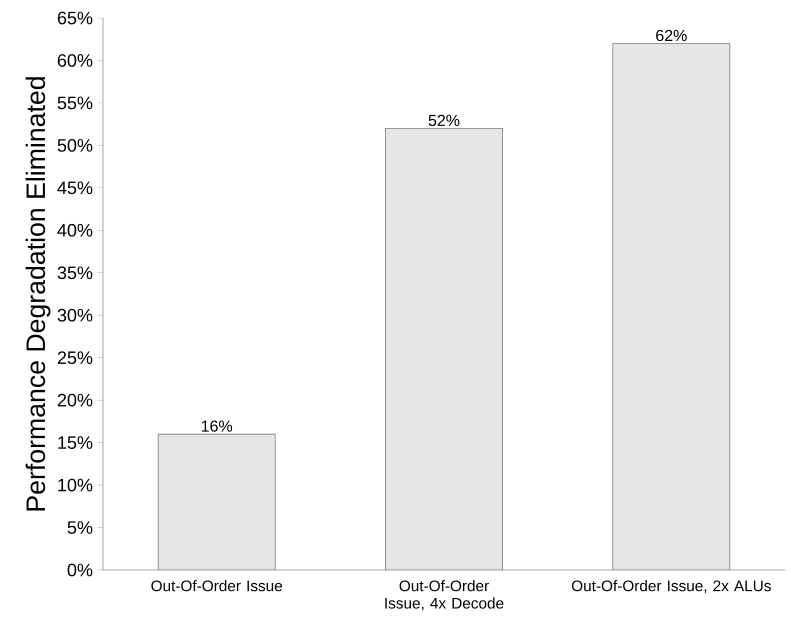  Describe the element at coordinates (38, 293) in the screenshot. I see `y-axis-title: Performance Degradation Eliminated` at that location.